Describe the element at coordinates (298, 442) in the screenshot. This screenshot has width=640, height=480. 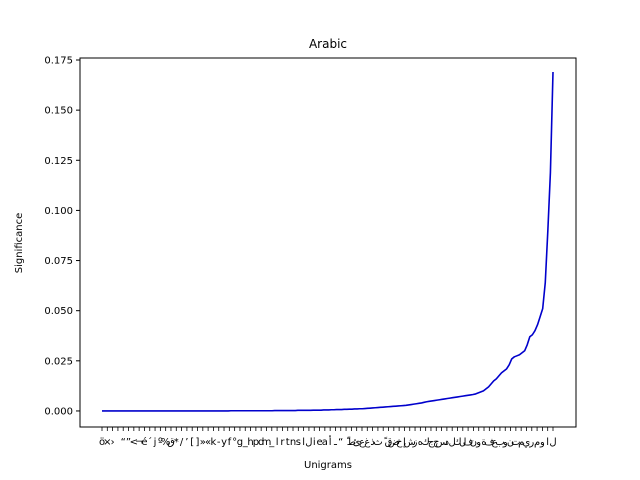
I see `x-tick-label: s` at that location.